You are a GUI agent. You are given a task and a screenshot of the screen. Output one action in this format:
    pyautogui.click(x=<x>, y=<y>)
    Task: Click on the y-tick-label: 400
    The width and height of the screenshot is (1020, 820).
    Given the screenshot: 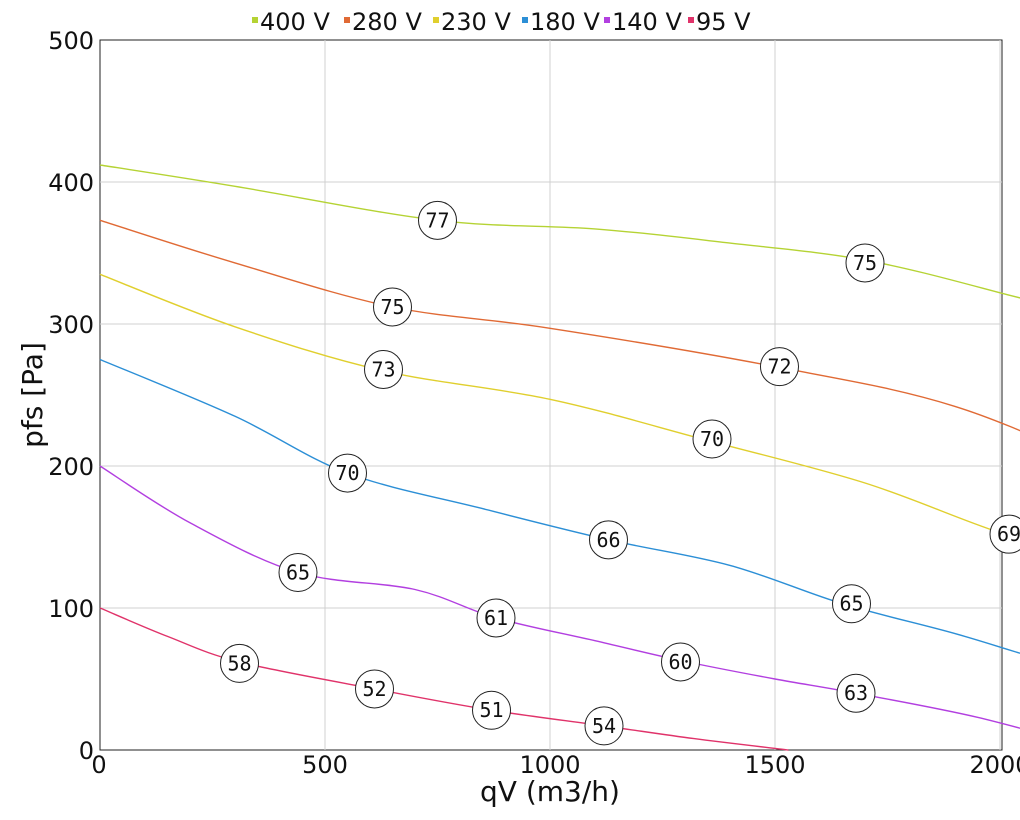 What is the action you would take?
    pyautogui.click(x=71, y=183)
    